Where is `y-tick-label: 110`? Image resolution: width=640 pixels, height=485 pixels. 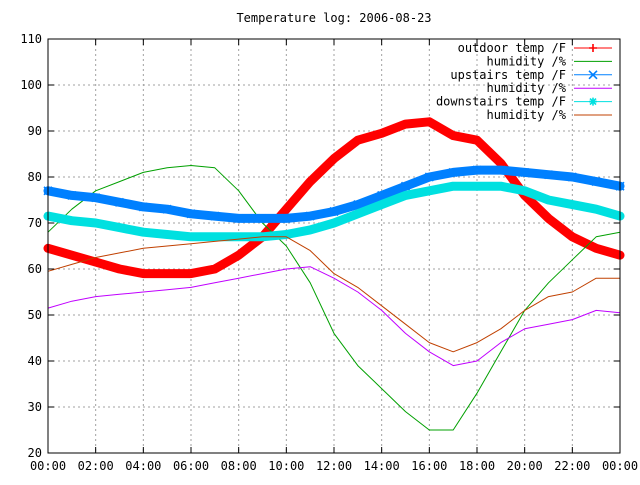 y-tick-label: 110 is located at coordinates (31, 39).